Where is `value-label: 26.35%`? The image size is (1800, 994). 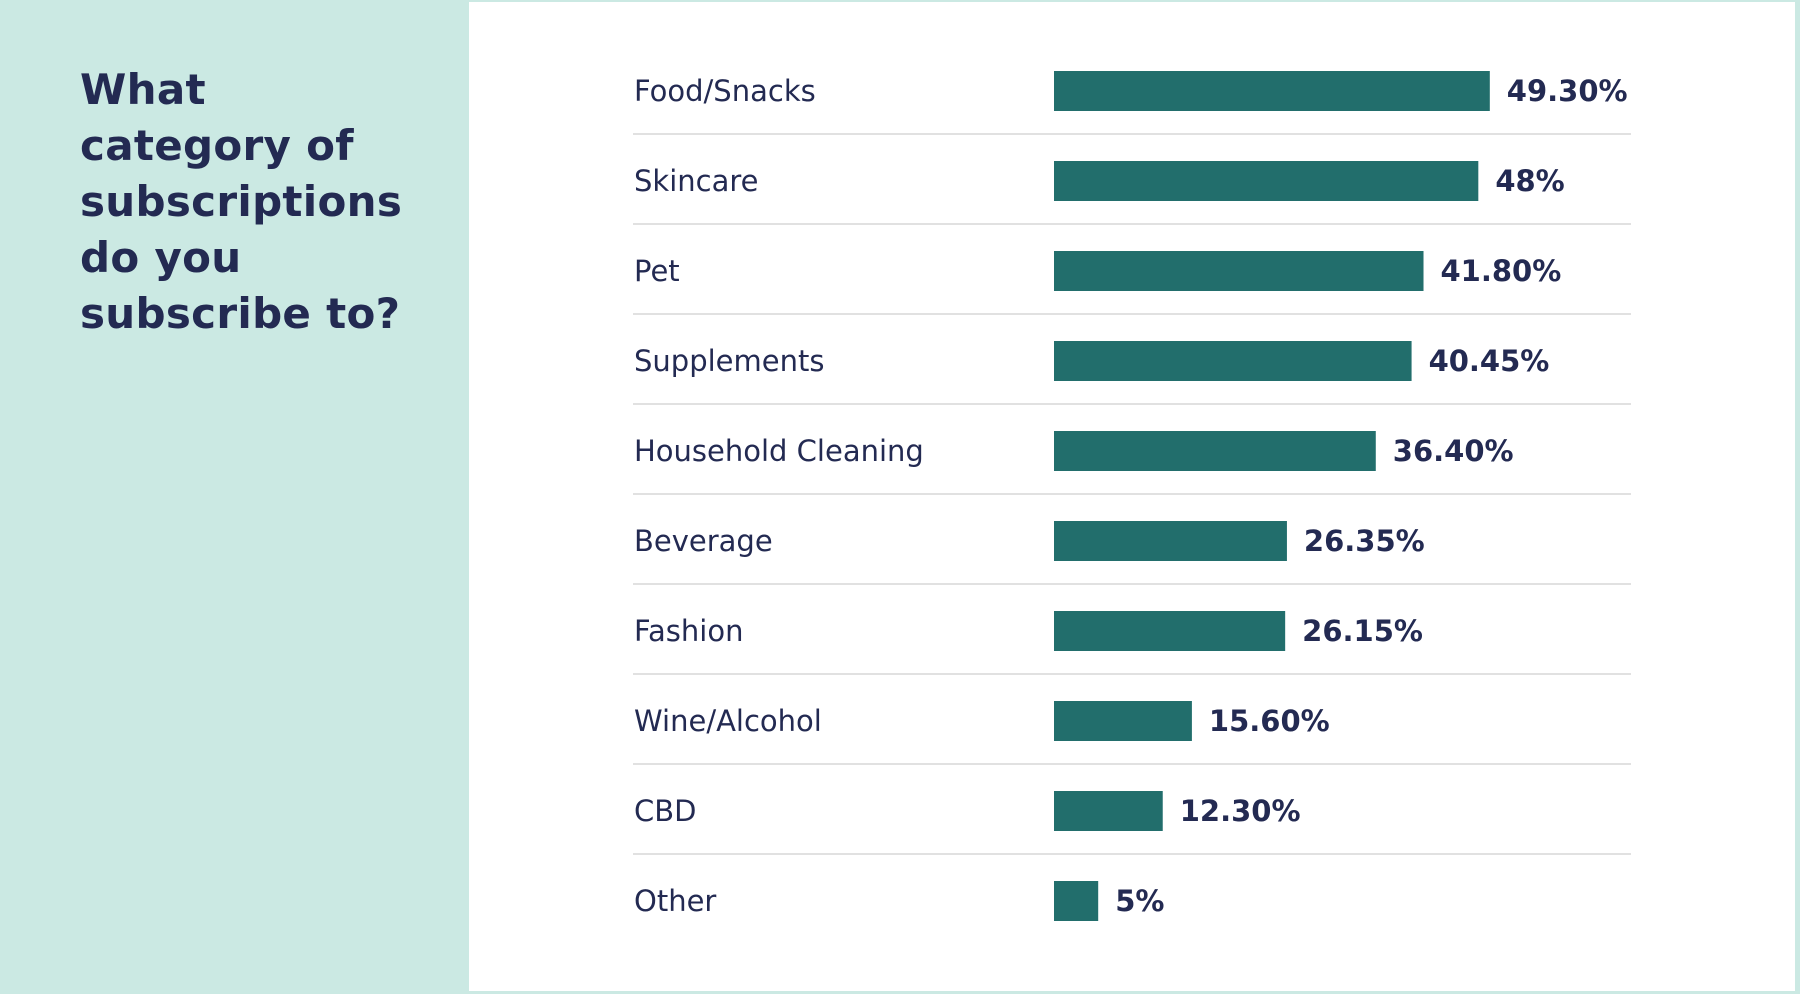 value-label: 26.35% is located at coordinates (1364, 541).